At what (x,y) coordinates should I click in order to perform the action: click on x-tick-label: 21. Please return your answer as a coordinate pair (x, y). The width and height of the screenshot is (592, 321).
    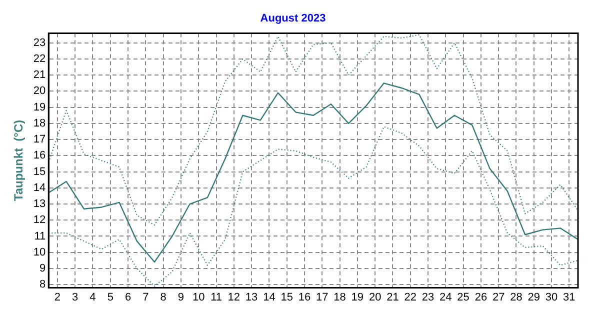
    Looking at the image, I should click on (392, 297).